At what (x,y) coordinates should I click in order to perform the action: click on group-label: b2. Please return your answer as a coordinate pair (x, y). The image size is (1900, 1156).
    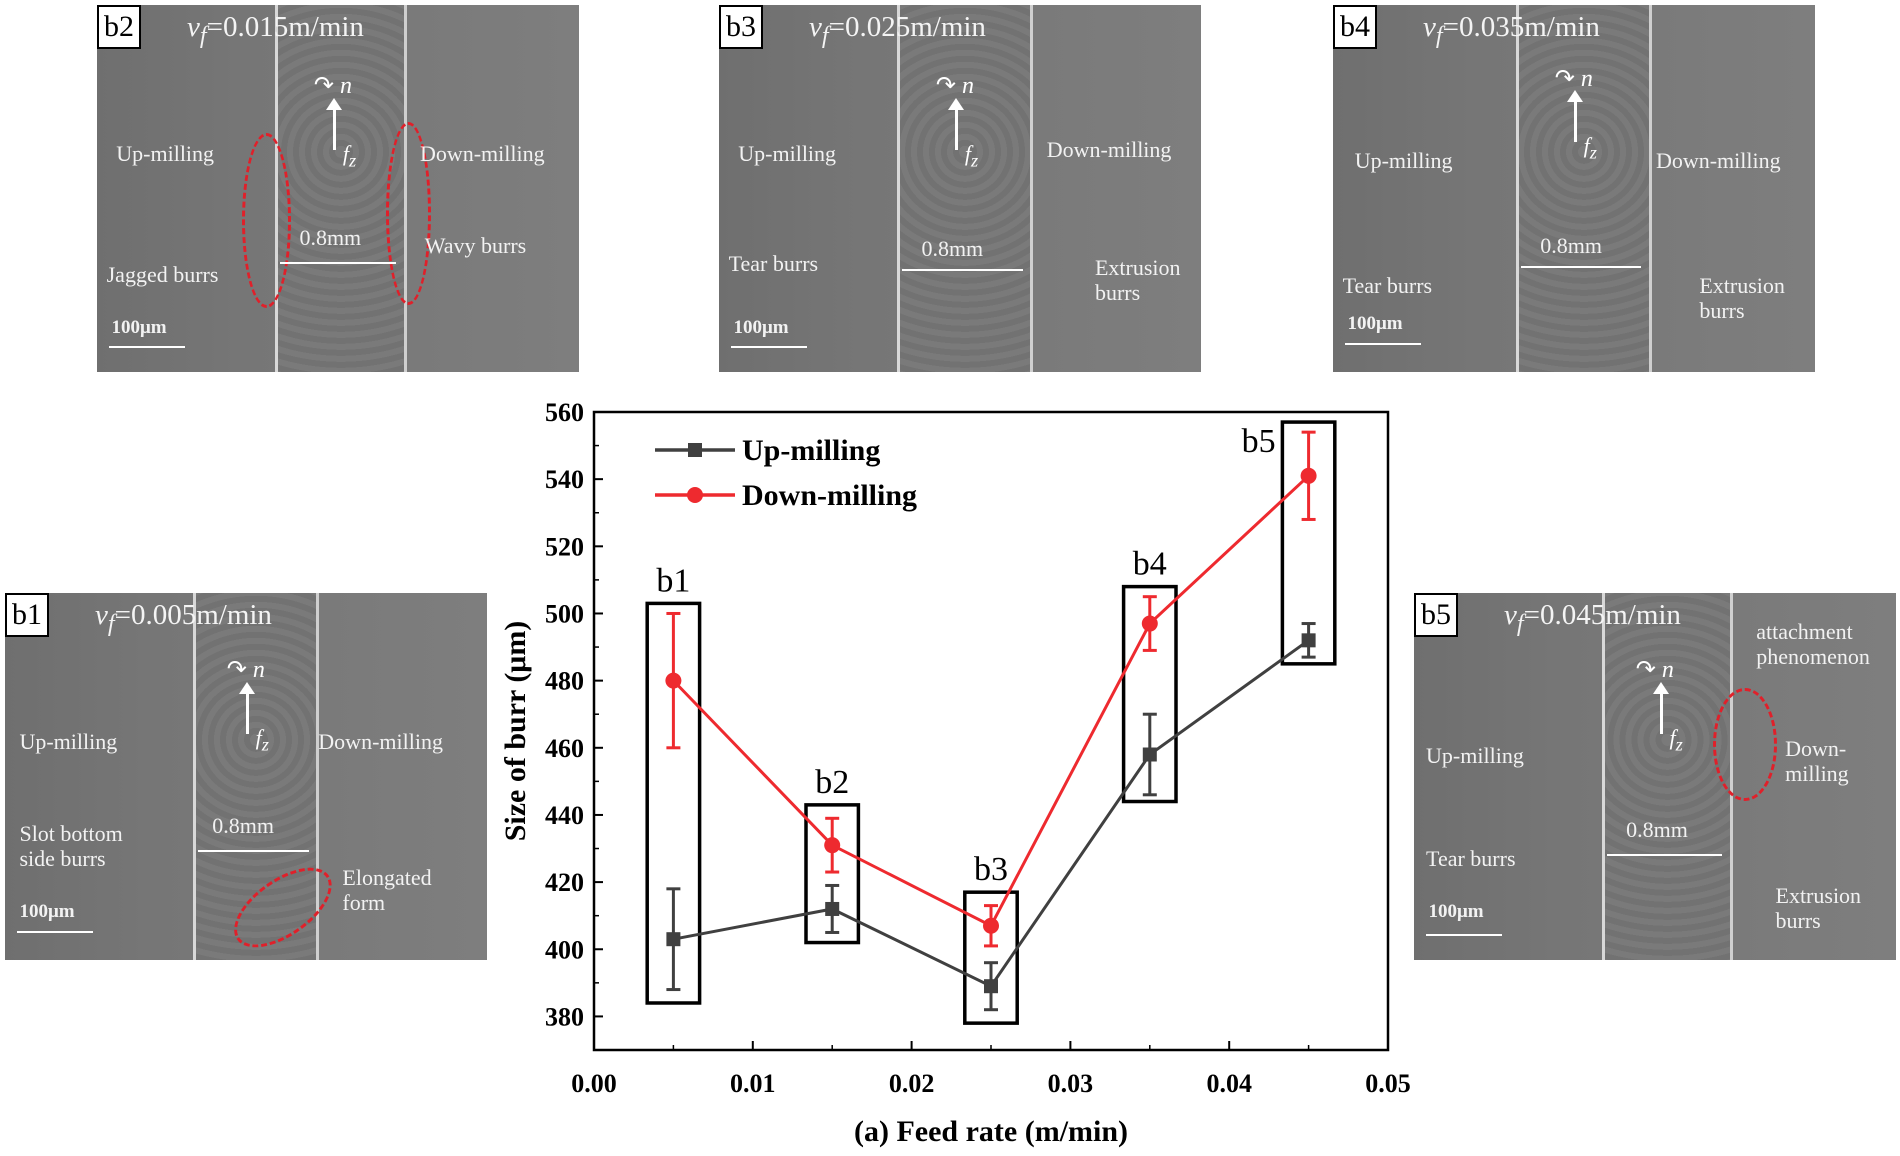
    Looking at the image, I should click on (832, 782).